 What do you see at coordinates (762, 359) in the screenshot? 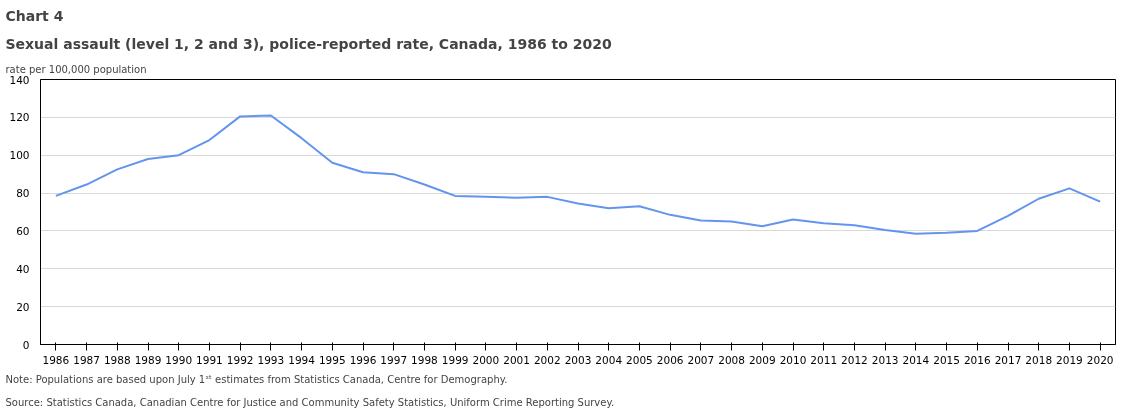
I see `x-tick-label: 2009` at bounding box center [762, 359].